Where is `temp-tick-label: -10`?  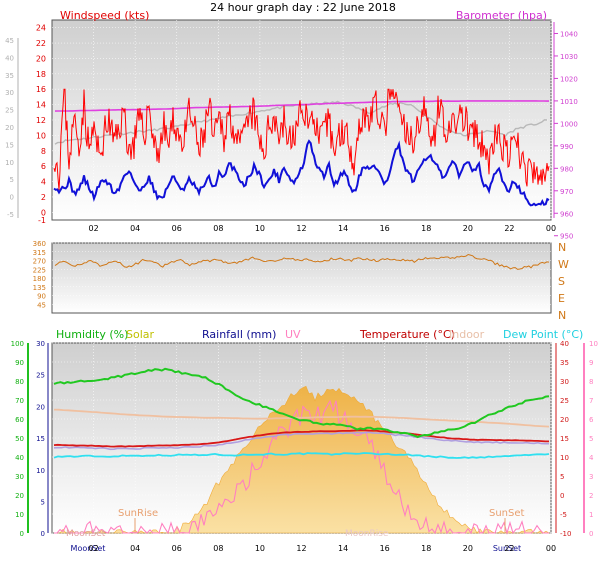
temp-tick-label: -10 is located at coordinates (565, 534).